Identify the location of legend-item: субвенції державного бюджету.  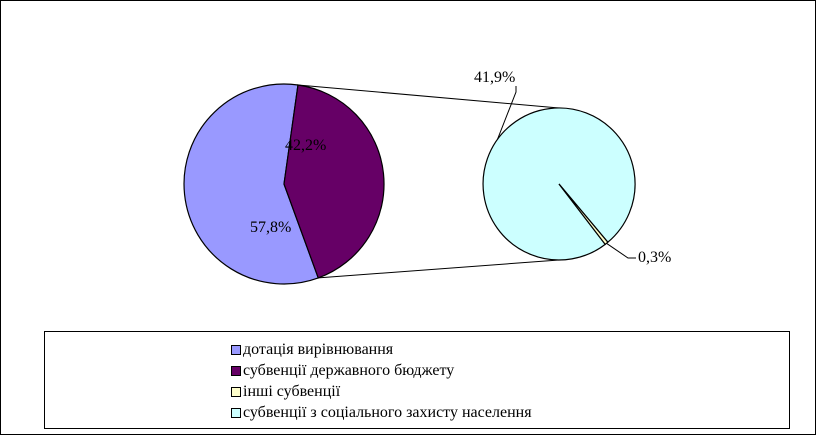
(381, 370).